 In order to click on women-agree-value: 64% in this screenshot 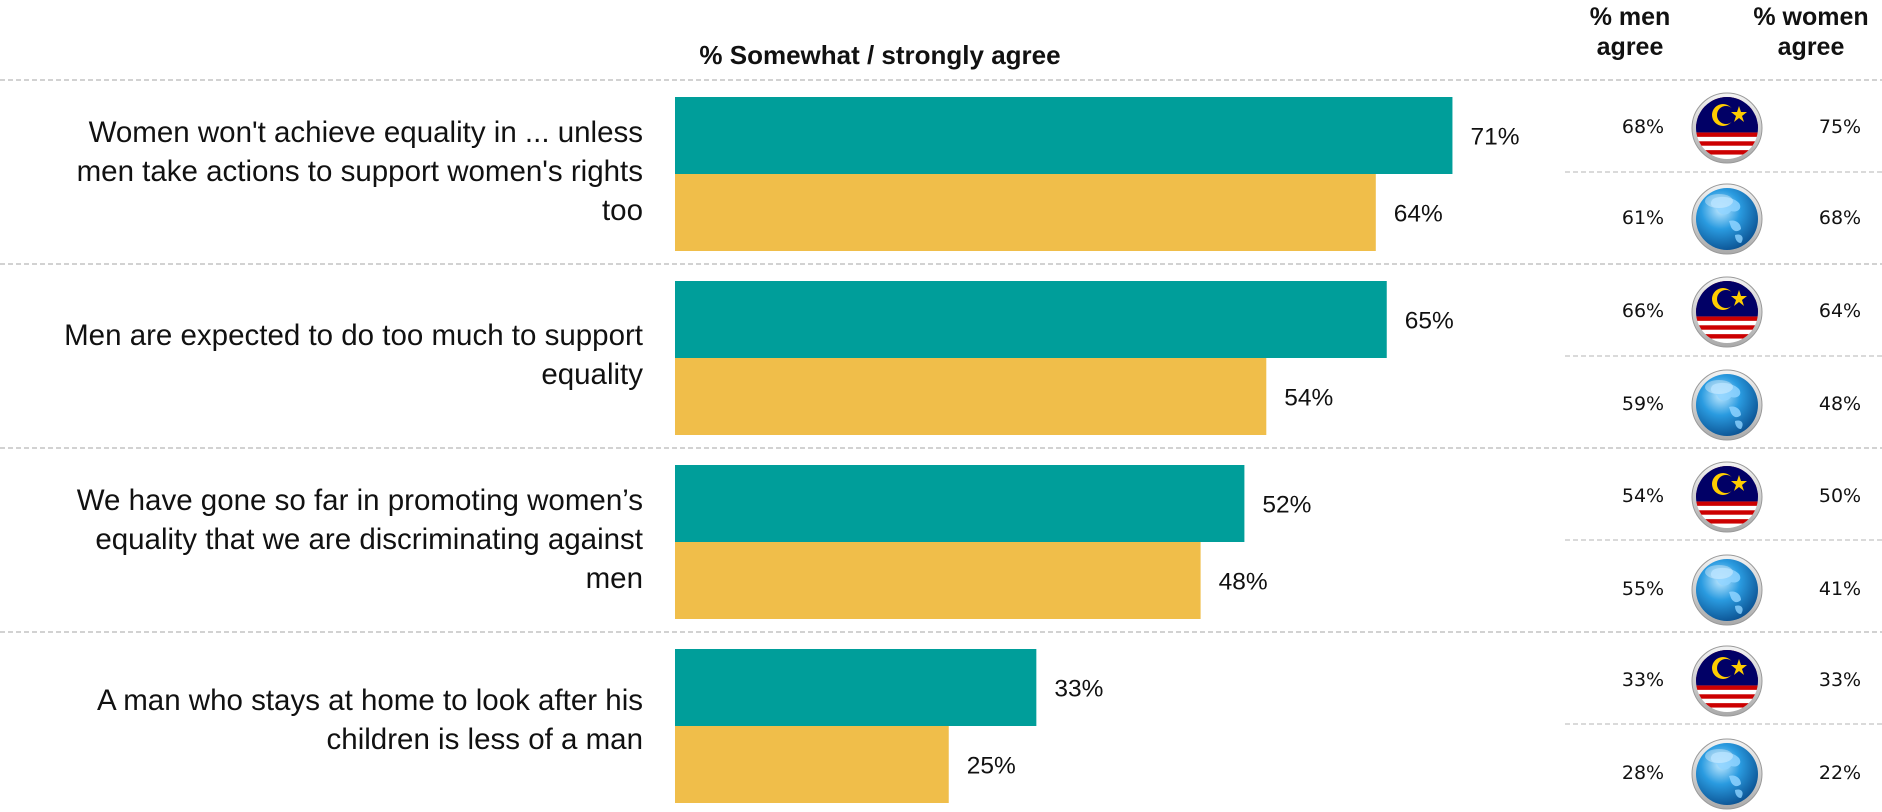, I will do `click(1840, 311)`.